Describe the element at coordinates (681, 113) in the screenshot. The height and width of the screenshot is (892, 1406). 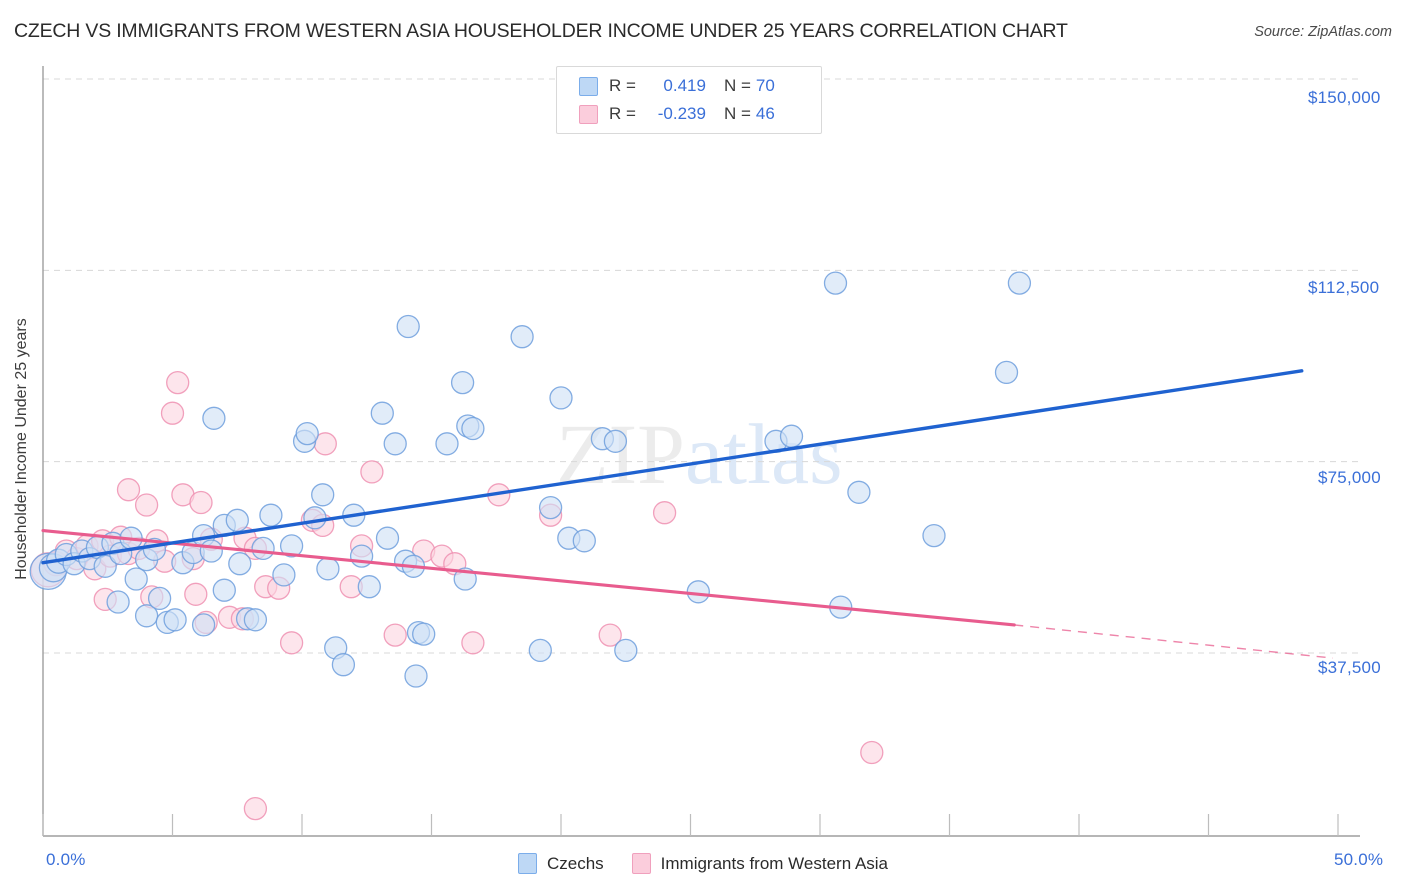
I see `r-value-immigrants: -0.239` at that location.